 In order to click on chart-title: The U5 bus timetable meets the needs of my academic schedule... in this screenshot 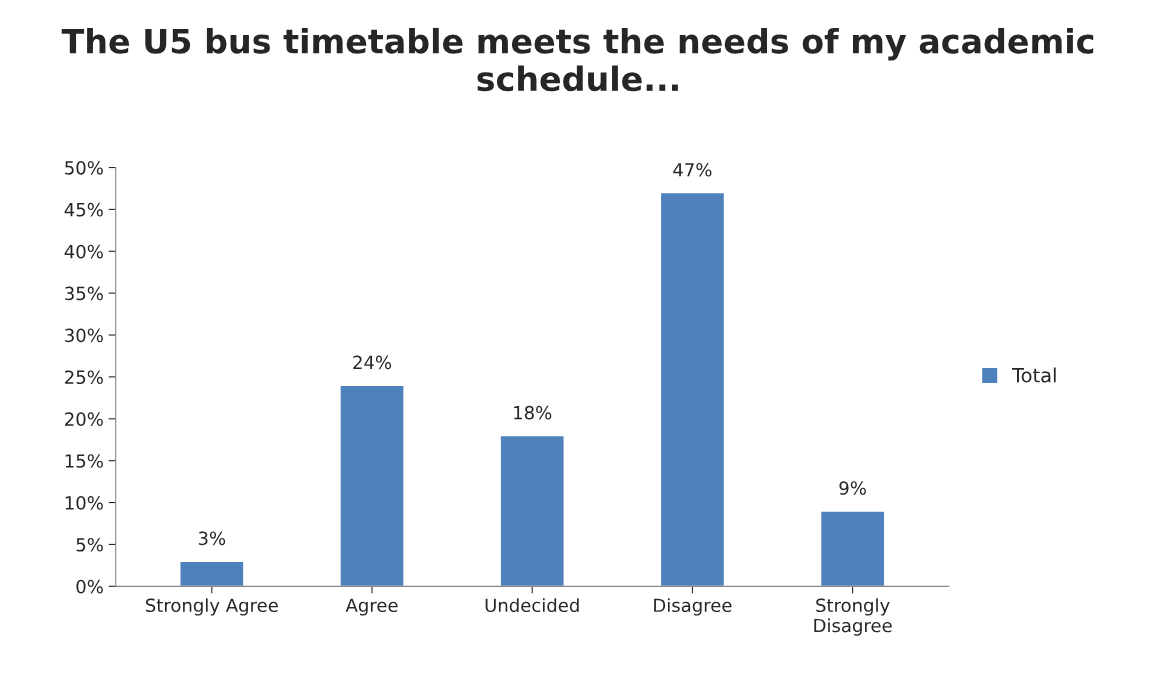, I will do `click(577, 59)`.